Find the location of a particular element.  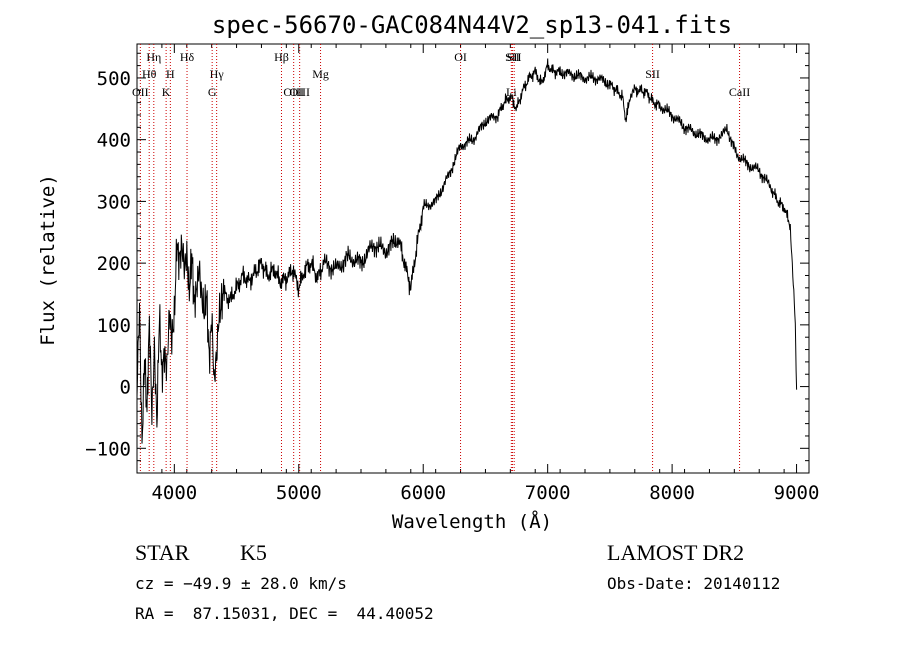

spectral-subclass: K5 is located at coordinates (253, 552).